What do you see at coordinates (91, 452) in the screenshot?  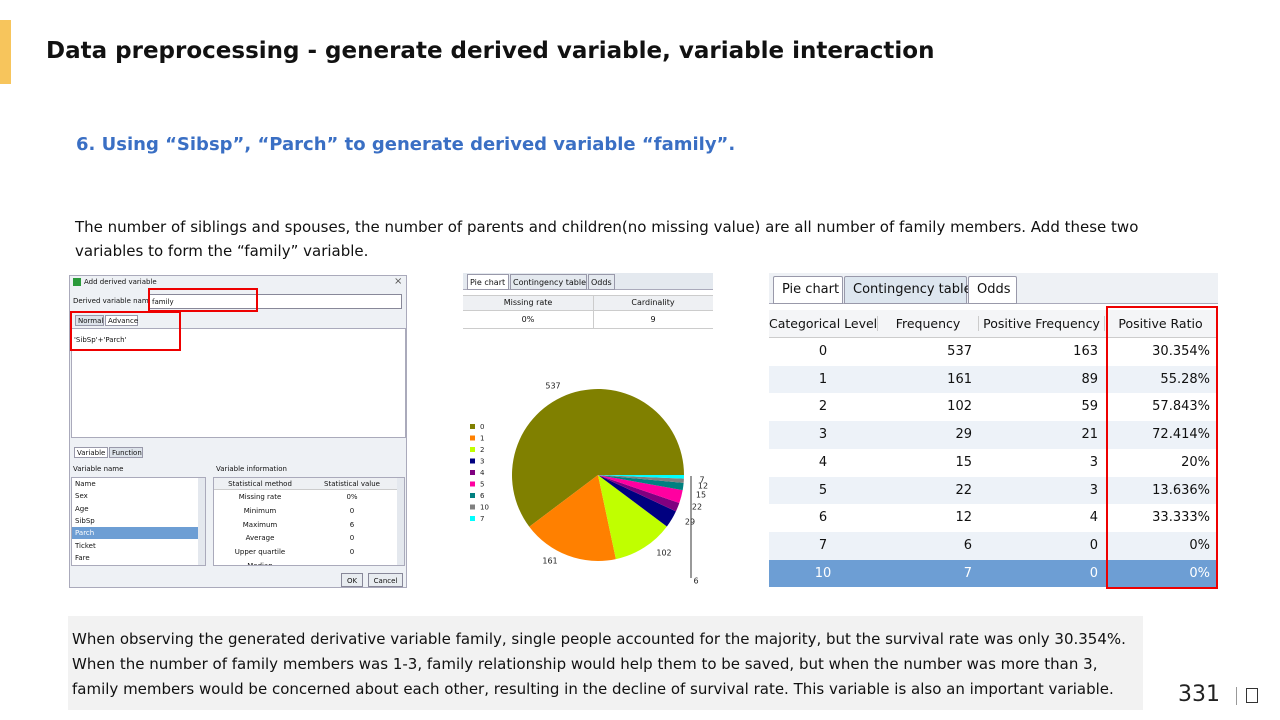 I see `tab: Variable` at bounding box center [91, 452].